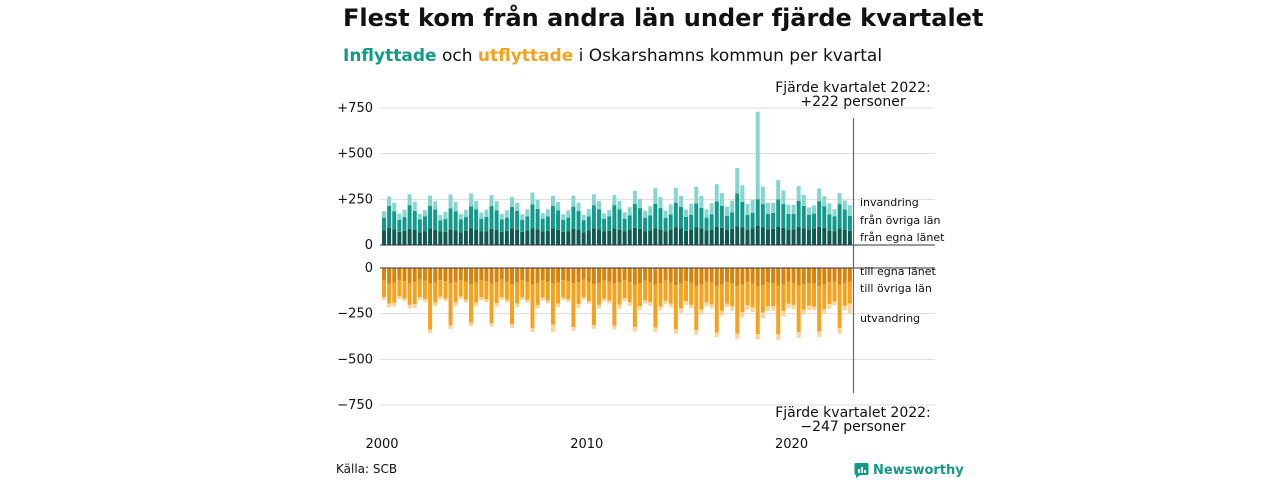 This screenshot has height=480, width=1280. Describe the element at coordinates (355, 314) in the screenshot. I see `y-tick-label: −250` at that location.